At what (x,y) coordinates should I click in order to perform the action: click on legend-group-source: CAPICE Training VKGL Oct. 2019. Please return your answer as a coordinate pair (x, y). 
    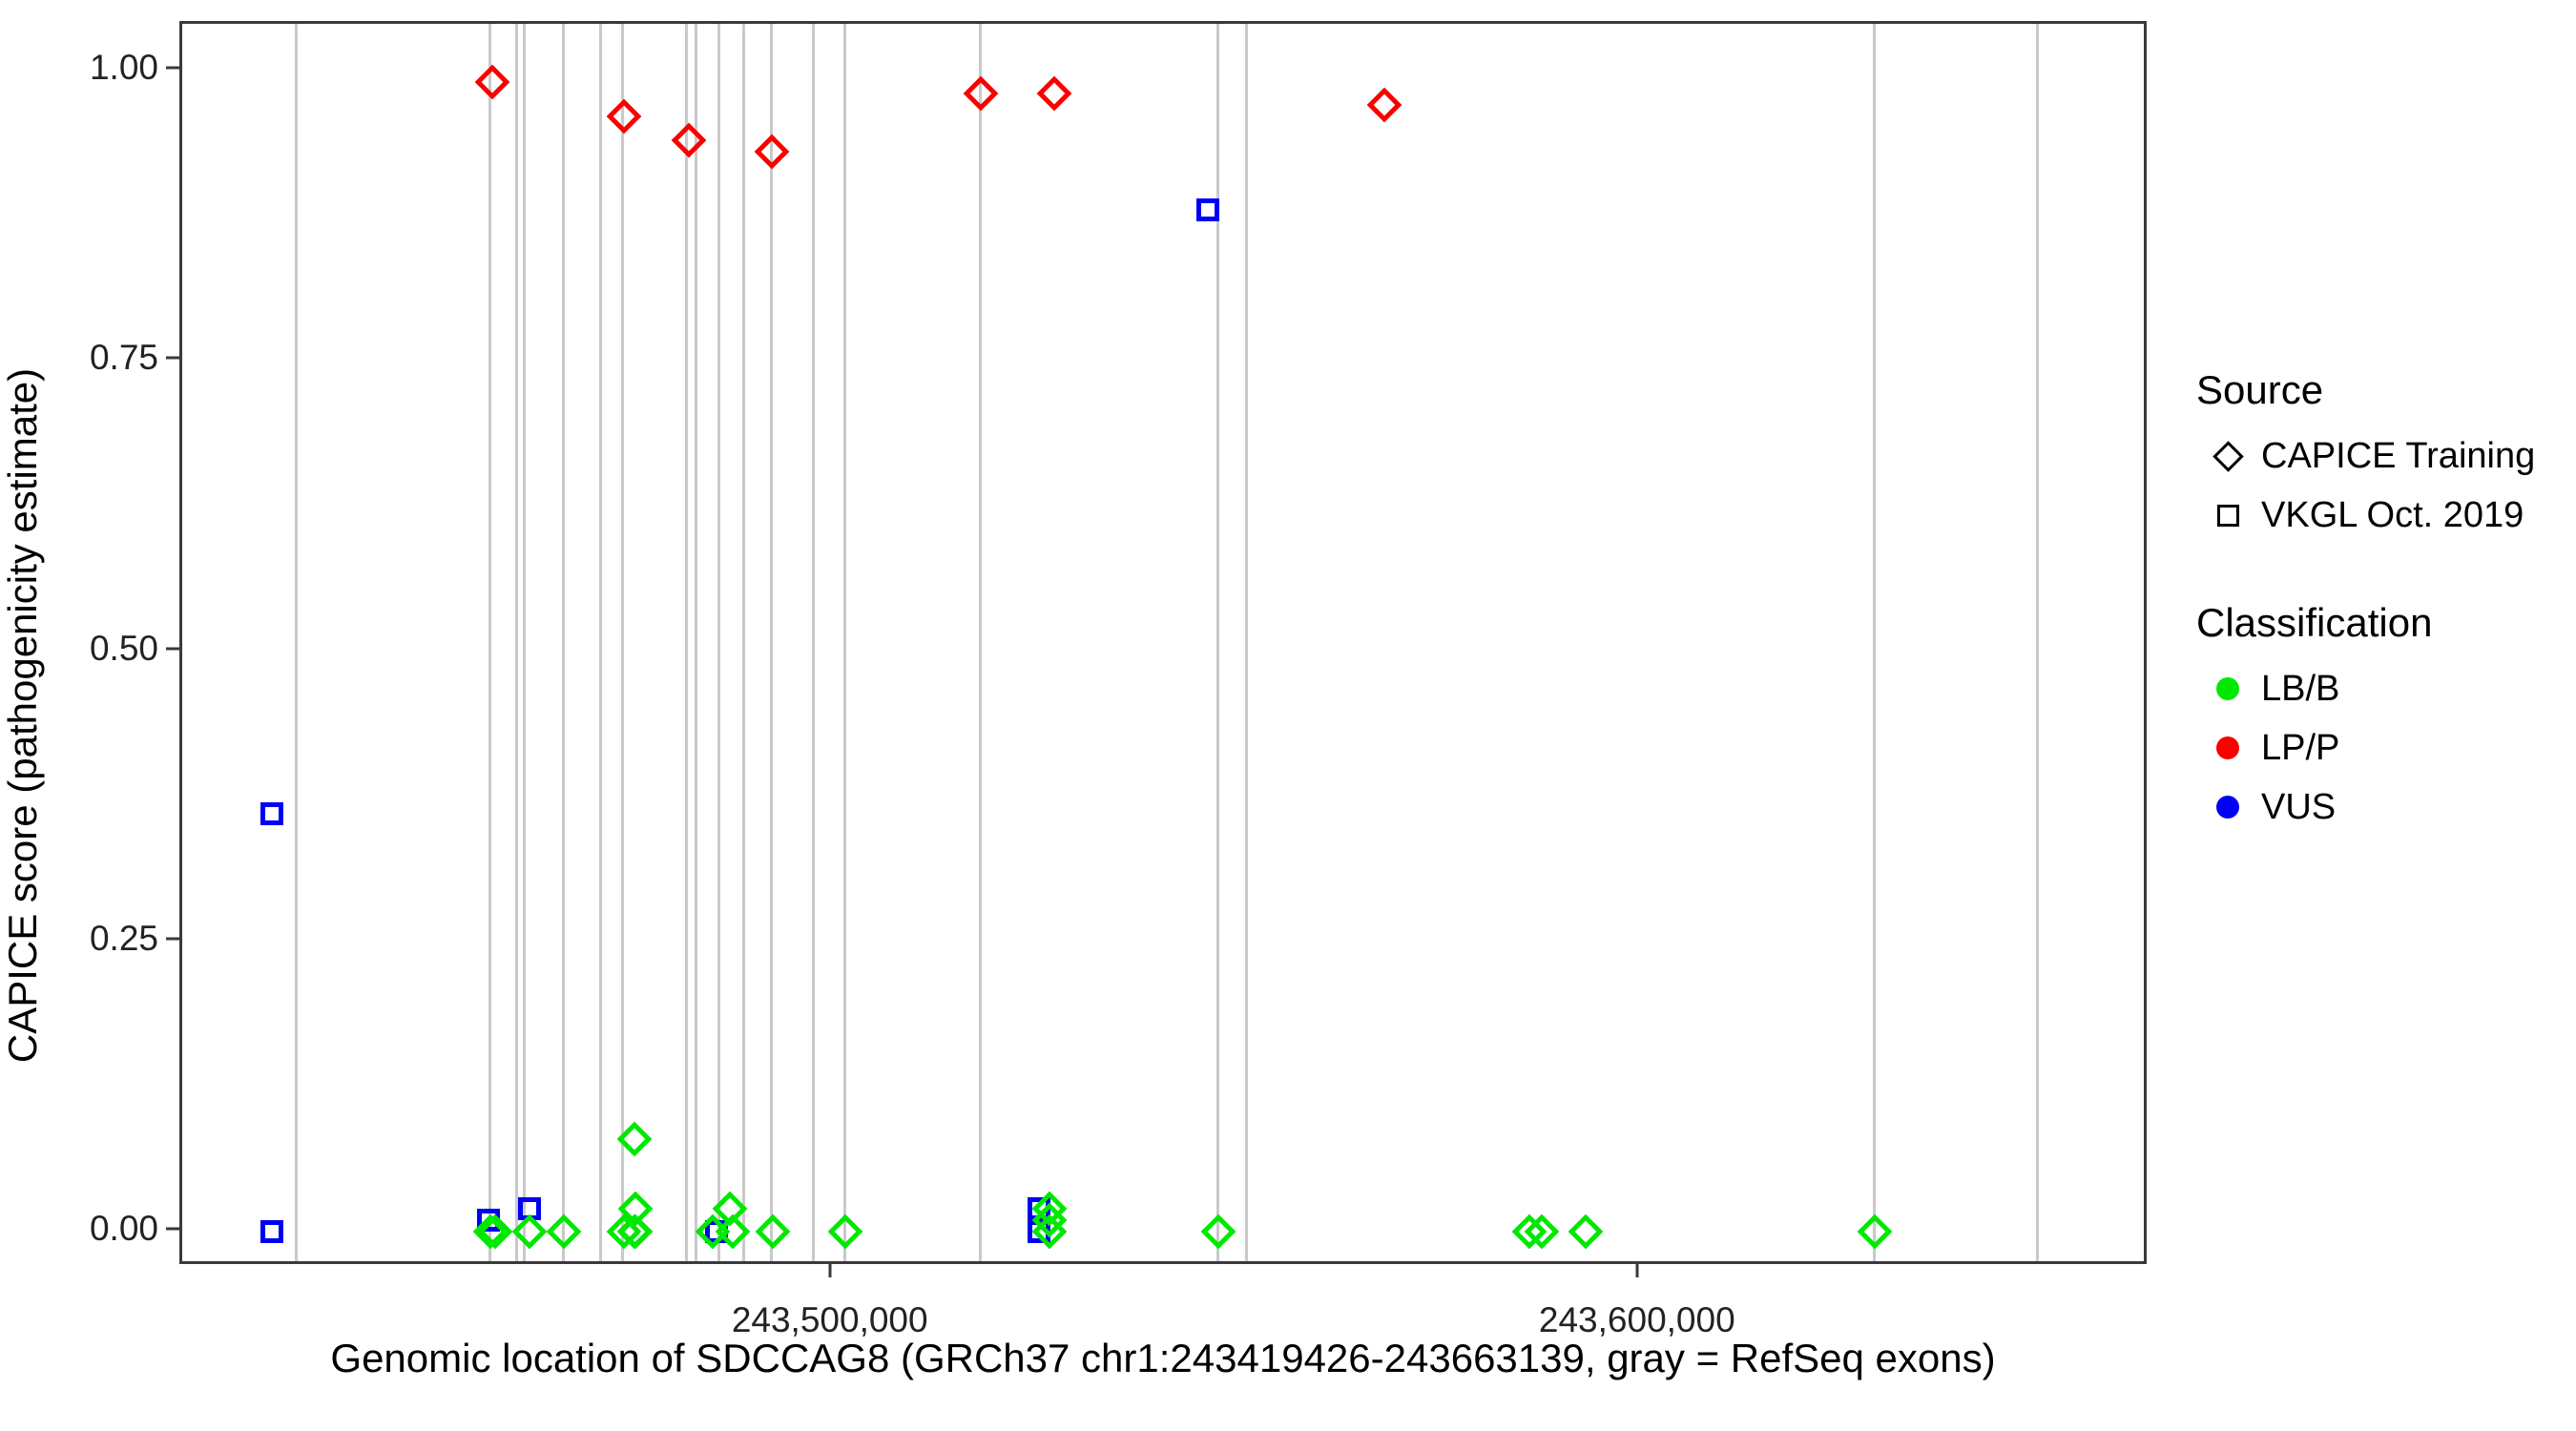
    Looking at the image, I should click on (2375, 485).